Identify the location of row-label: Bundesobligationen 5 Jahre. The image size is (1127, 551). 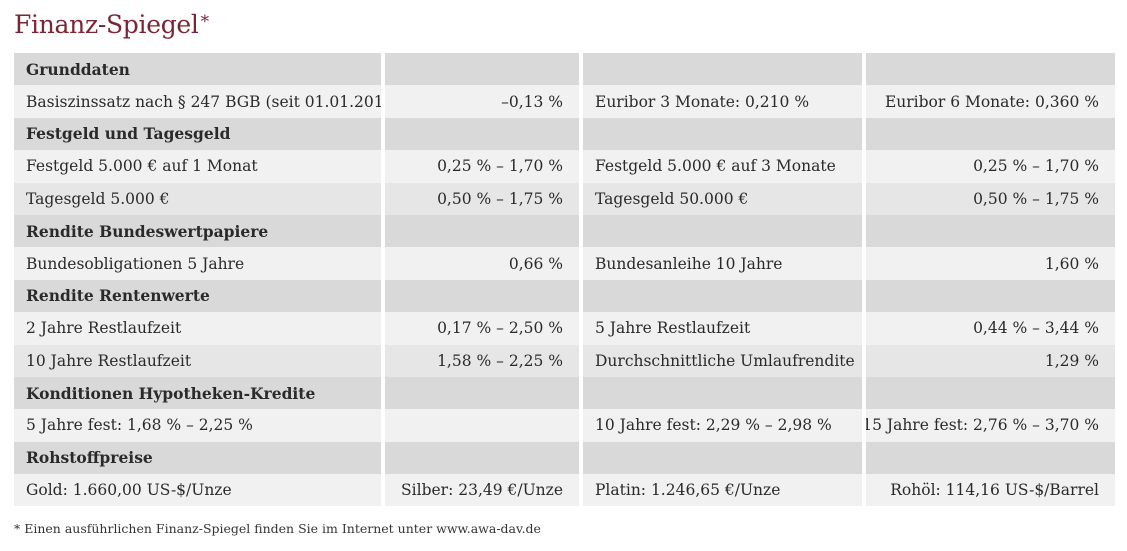
(197, 263).